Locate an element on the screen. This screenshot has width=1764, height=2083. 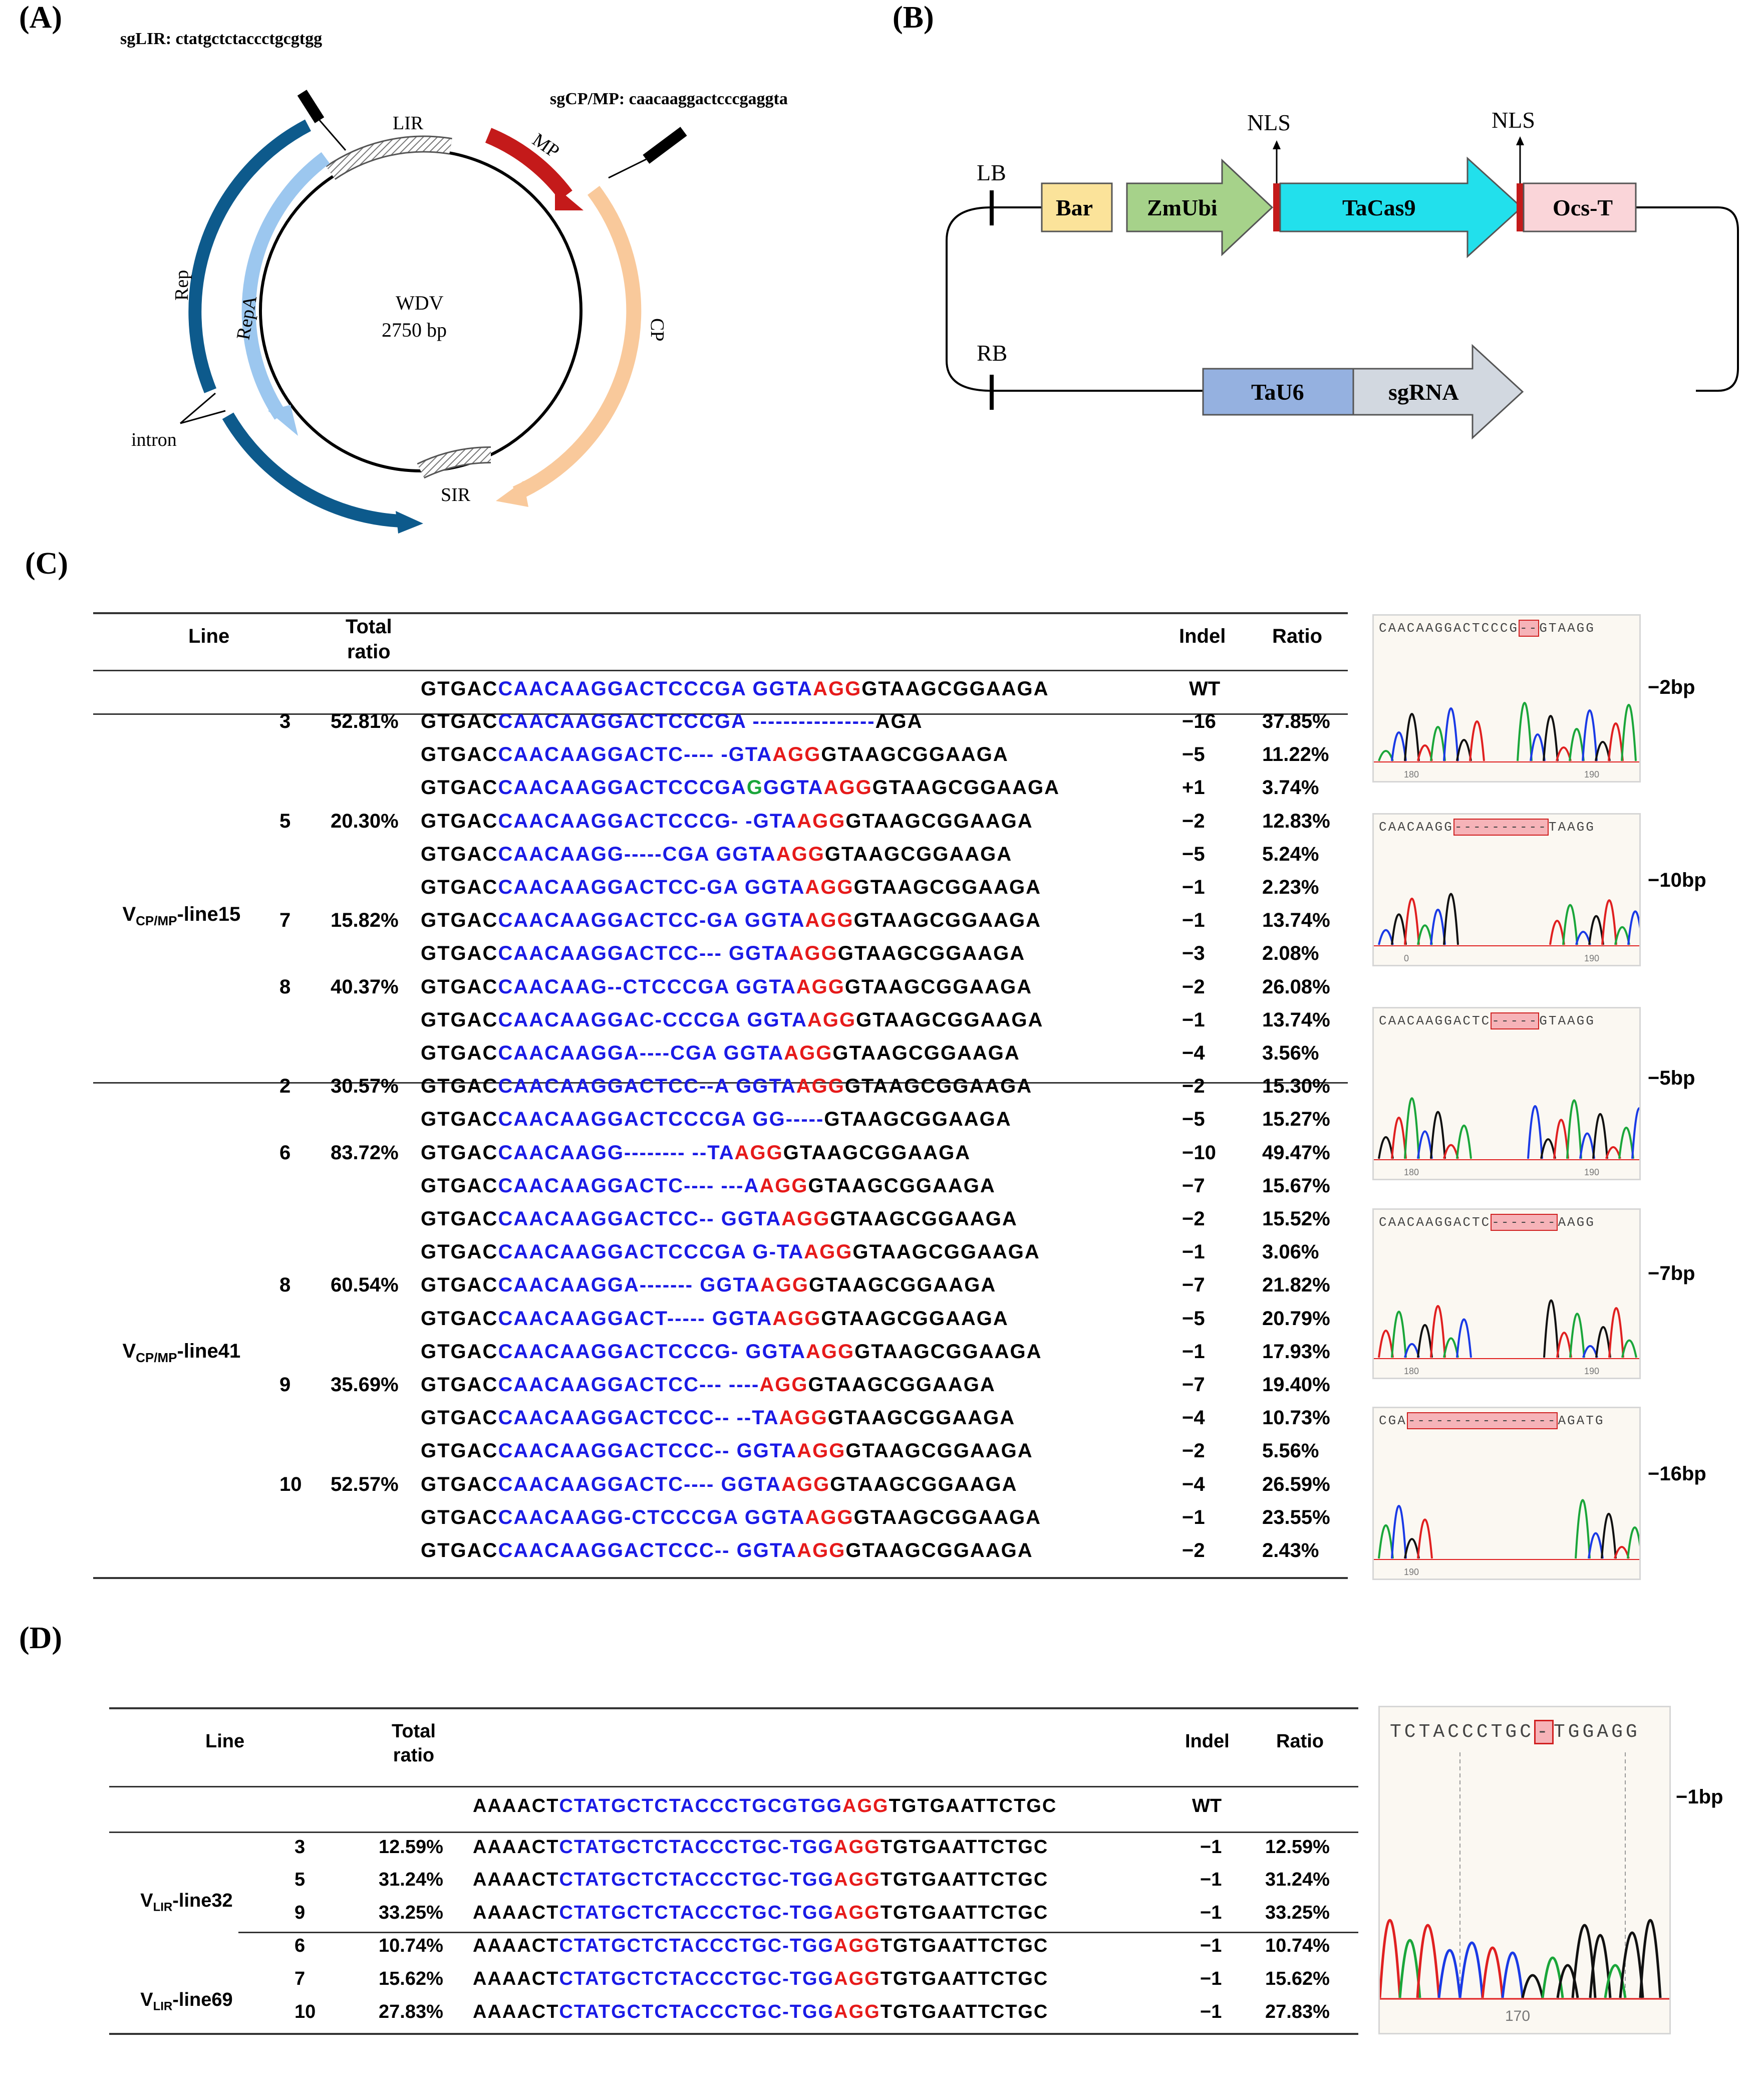
row-ratio: 33.25% is located at coordinates (1297, 1912).